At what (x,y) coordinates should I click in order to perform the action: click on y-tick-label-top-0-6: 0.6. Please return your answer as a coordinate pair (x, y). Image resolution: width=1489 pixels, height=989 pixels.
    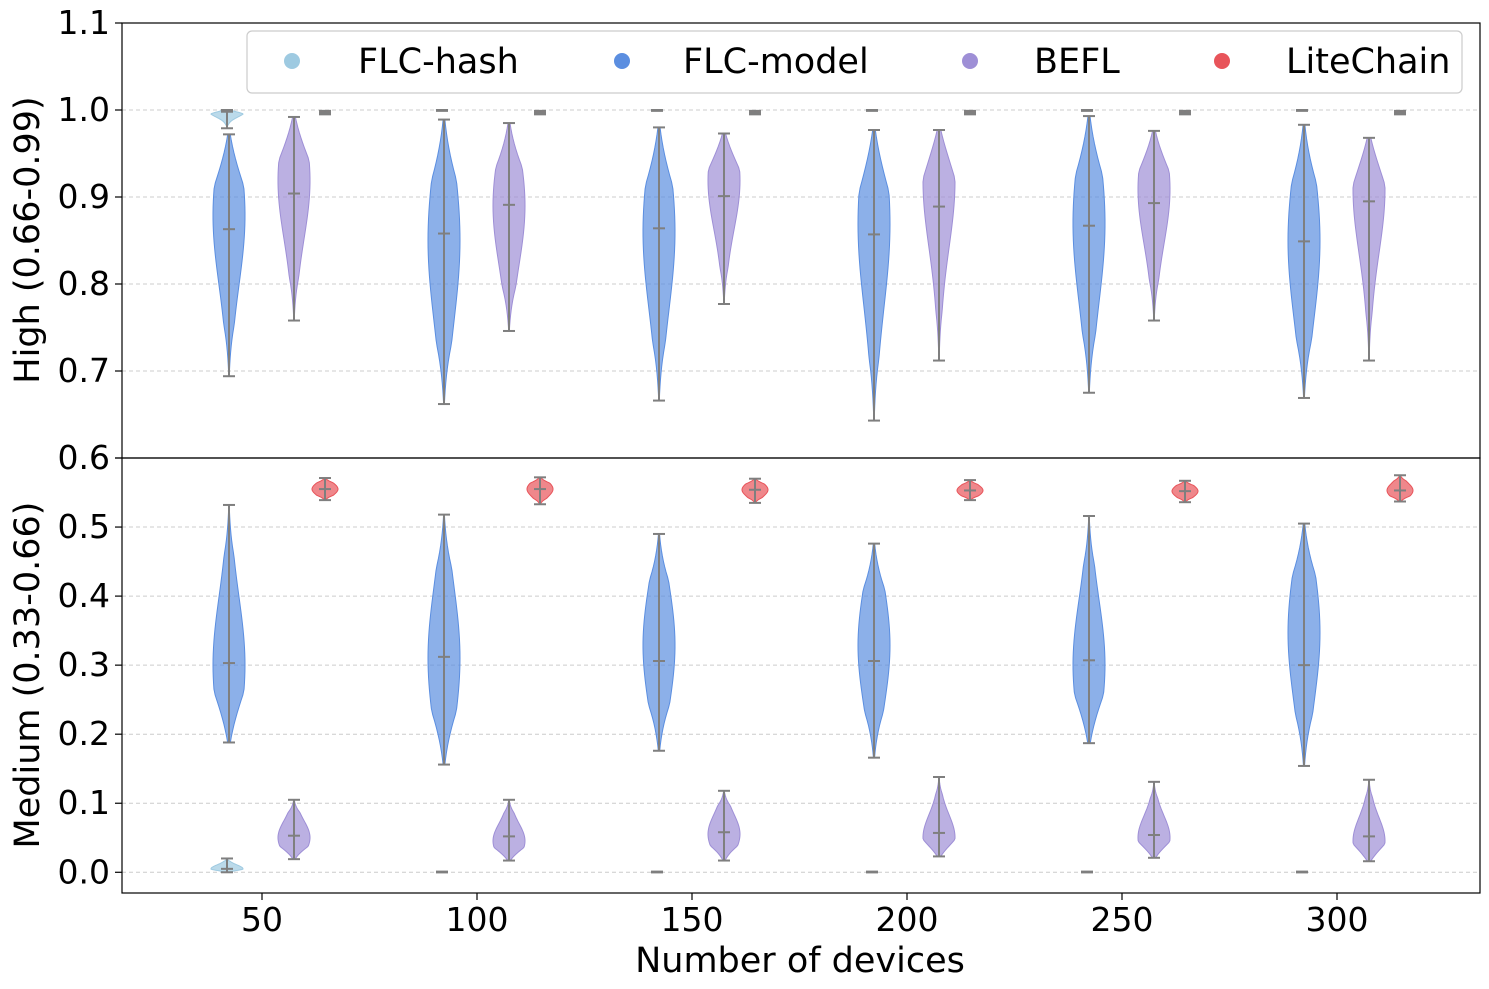
    Looking at the image, I should click on (84, 457).